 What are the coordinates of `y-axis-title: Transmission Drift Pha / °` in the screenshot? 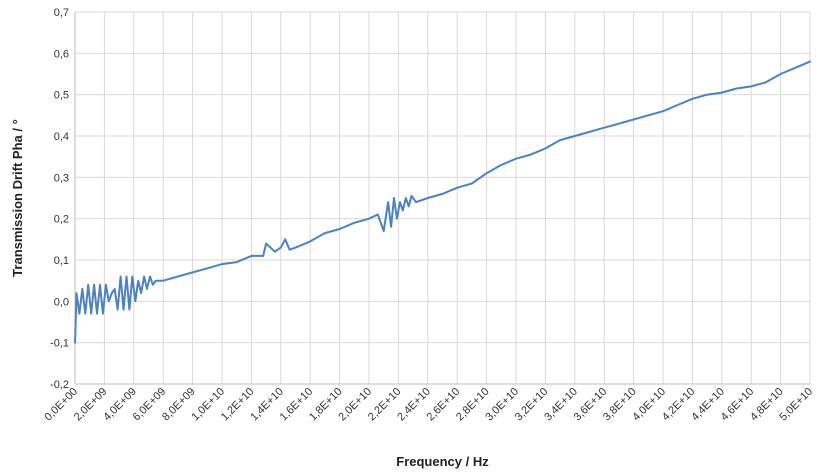 It's located at (17, 198).